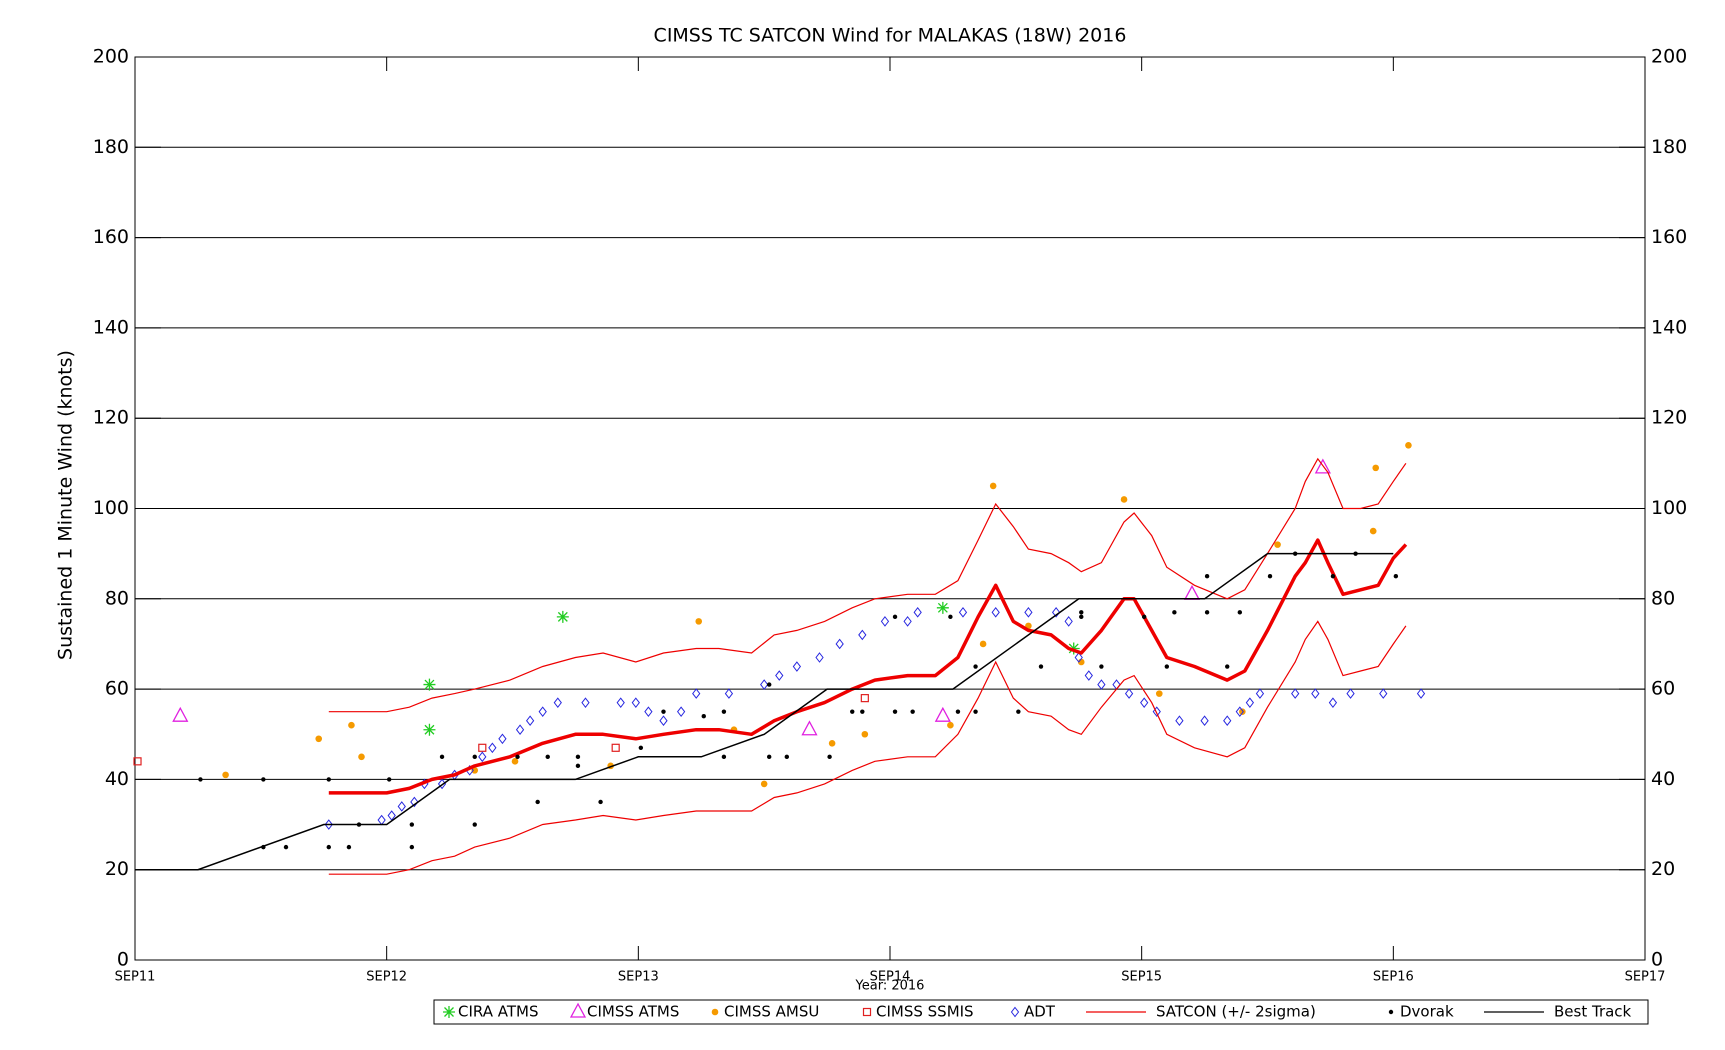 This screenshot has width=1725, height=1050. What do you see at coordinates (1645, 977) in the screenshot?
I see `x-tick-label: SEP17` at bounding box center [1645, 977].